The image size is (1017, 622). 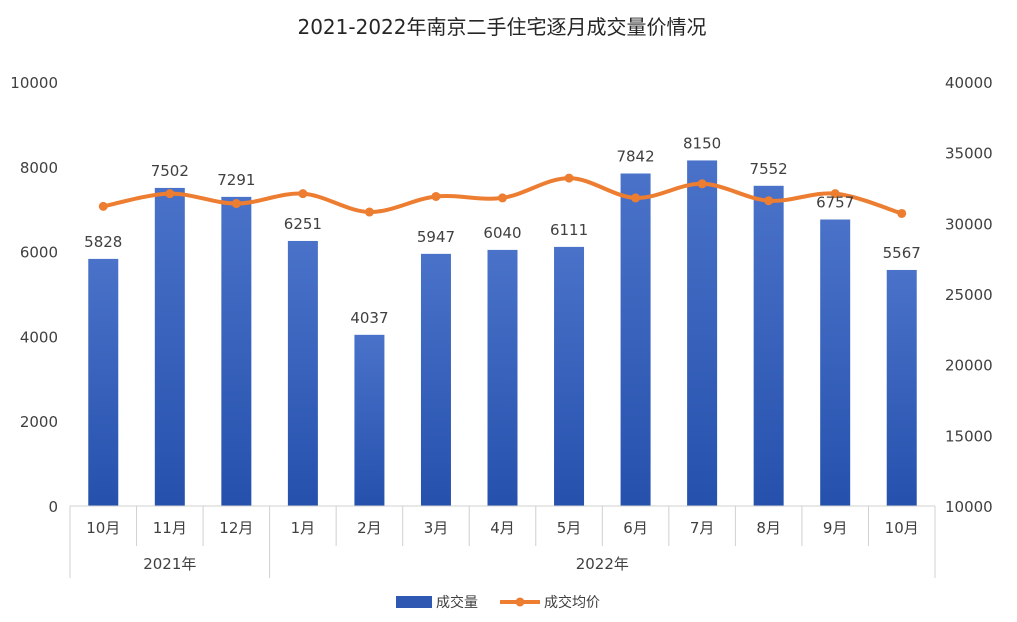 I want to click on bar-label-8: 7842, so click(x=635, y=156).